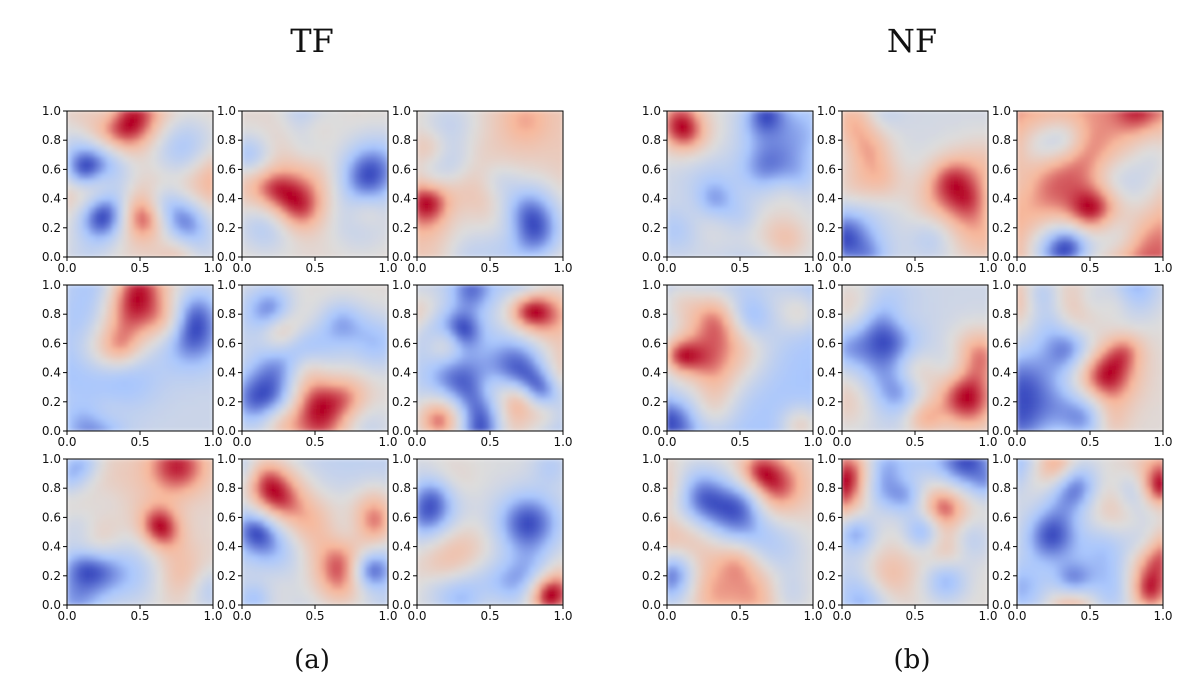 The width and height of the screenshot is (1200, 684). I want to click on x-tick-label: 1.0, so click(387, 442).